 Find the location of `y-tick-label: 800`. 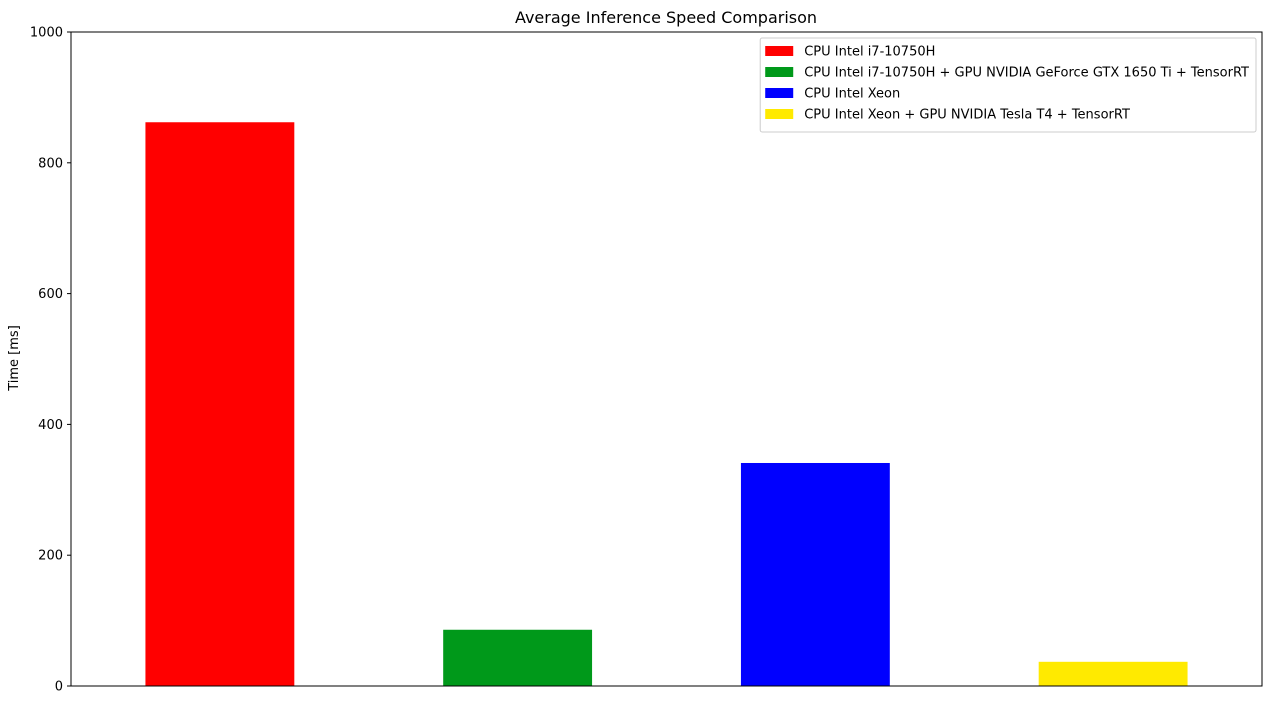

y-tick-label: 800 is located at coordinates (50, 163).